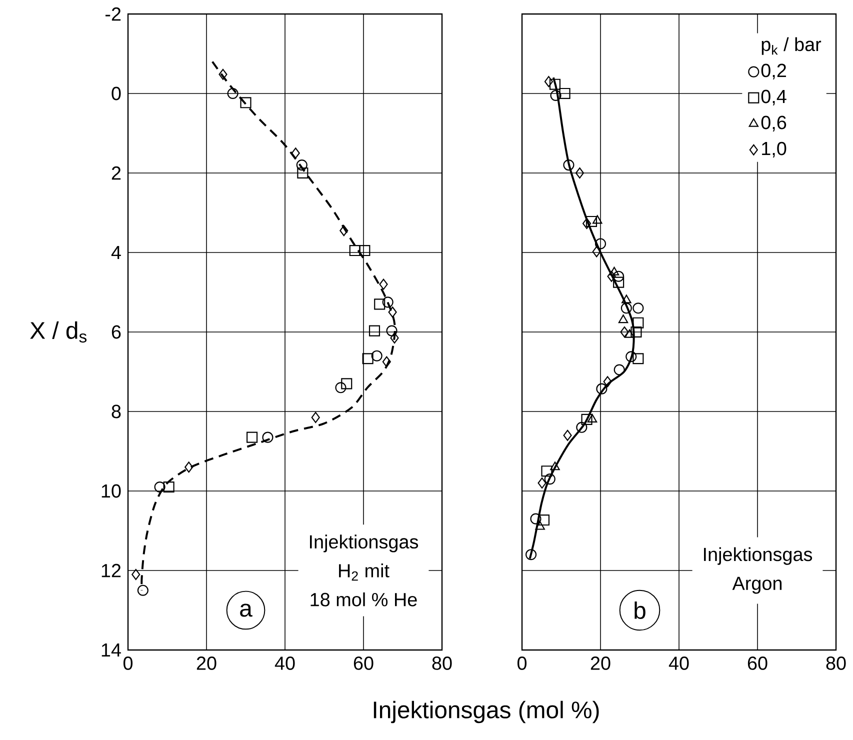 The image size is (853, 740). What do you see at coordinates (116, 93) in the screenshot?
I see `y-tick-label: 0` at bounding box center [116, 93].